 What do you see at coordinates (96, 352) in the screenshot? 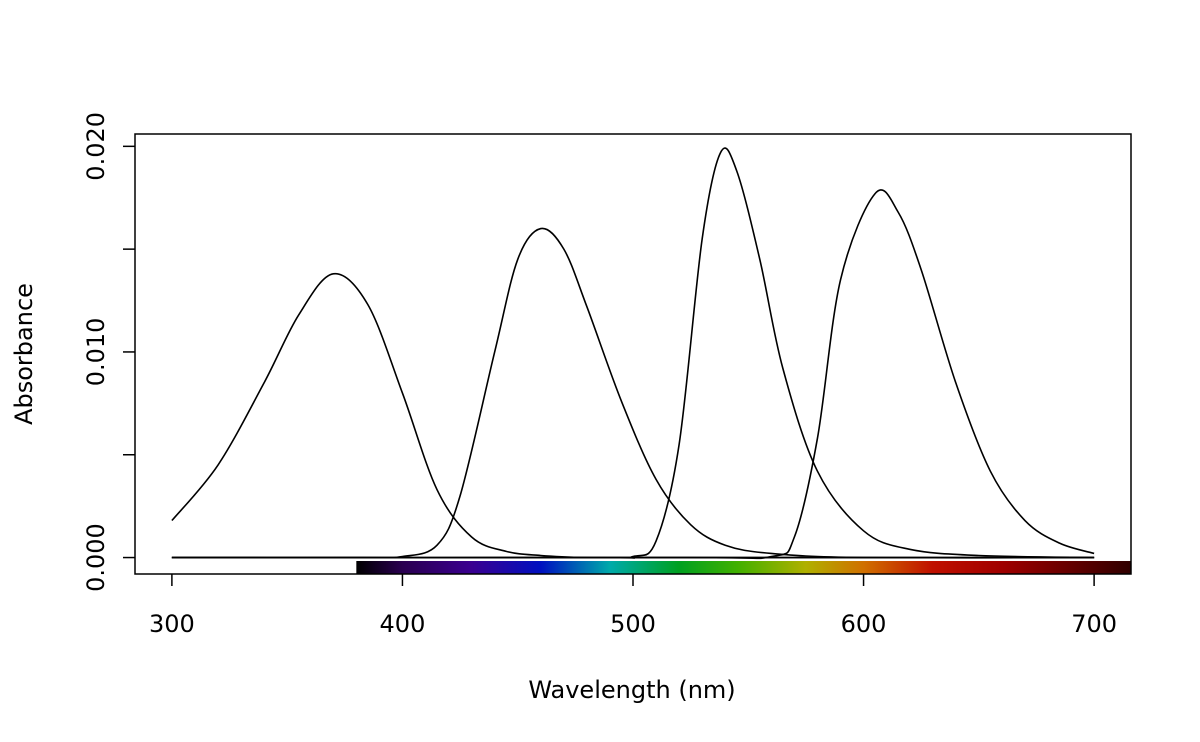
I see `y-tick-label: 0.010` at bounding box center [96, 352].